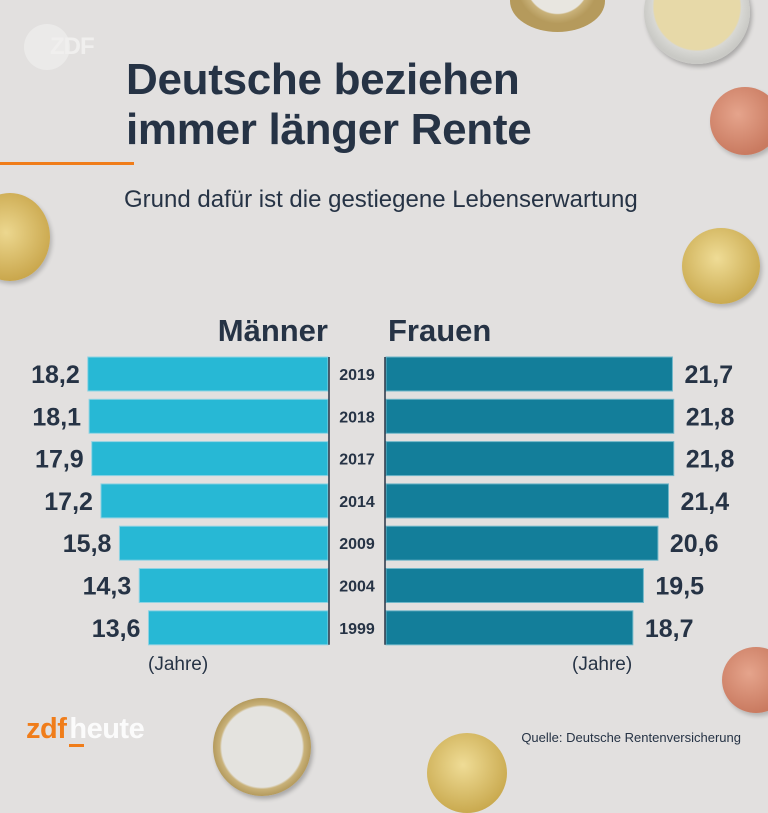 The height and width of the screenshot is (813, 768). I want to click on category-label: 1999, so click(357, 629).